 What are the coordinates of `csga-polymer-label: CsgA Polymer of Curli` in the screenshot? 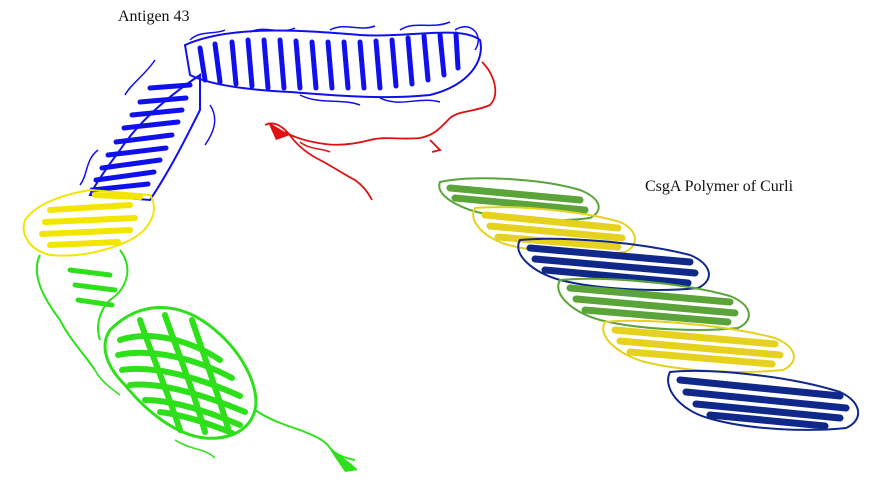 It's located at (719, 186).